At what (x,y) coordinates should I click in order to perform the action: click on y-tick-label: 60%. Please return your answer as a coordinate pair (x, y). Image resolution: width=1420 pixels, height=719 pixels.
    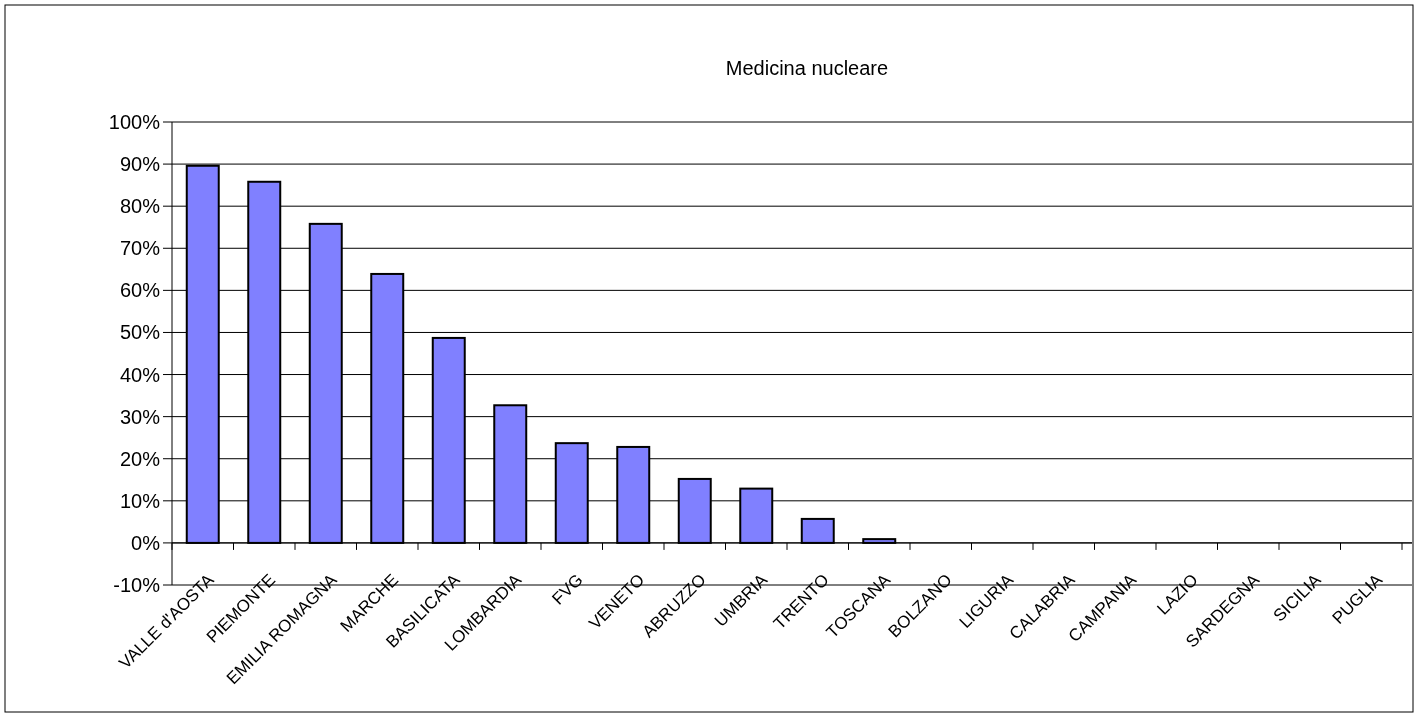
    Looking at the image, I should click on (140, 290).